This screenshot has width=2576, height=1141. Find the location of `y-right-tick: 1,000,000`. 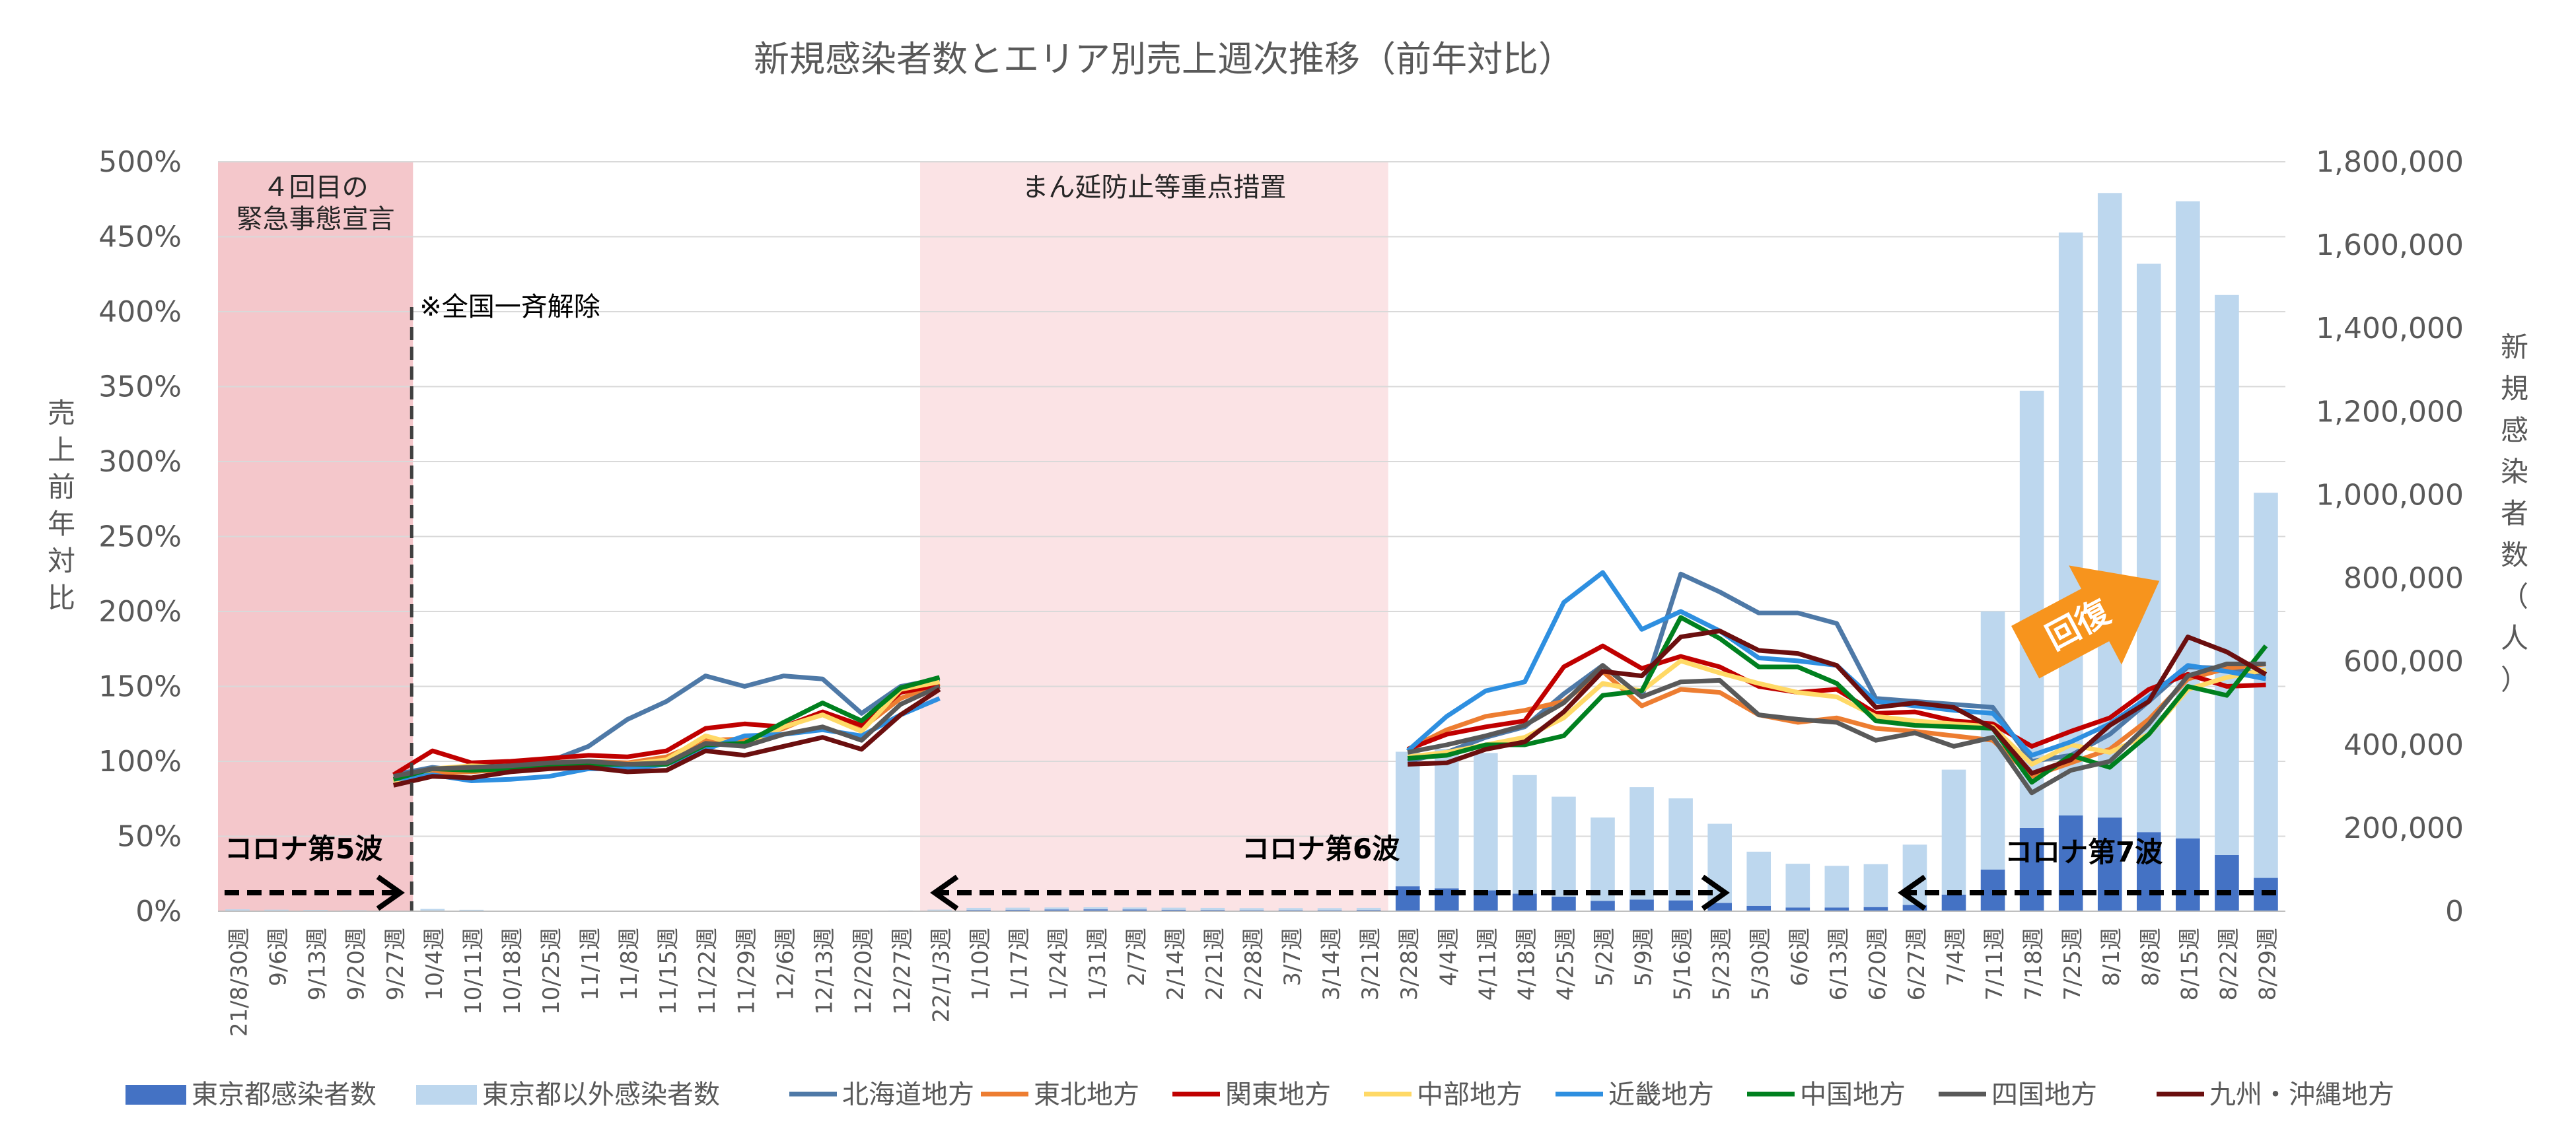

y-right-tick: 1,000,000 is located at coordinates (2390, 495).